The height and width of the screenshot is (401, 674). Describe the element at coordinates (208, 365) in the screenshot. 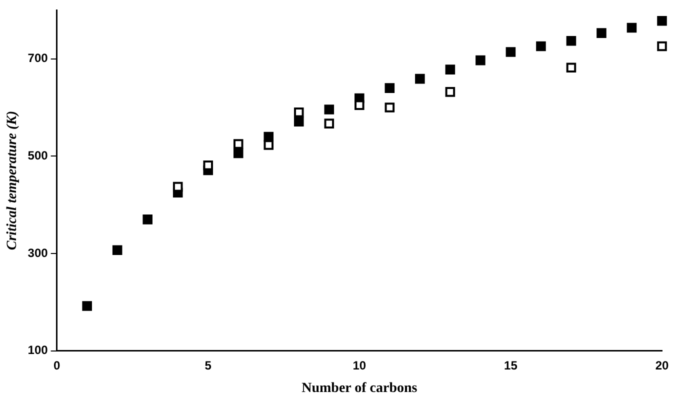

I see `x-tick-label: 5` at that location.